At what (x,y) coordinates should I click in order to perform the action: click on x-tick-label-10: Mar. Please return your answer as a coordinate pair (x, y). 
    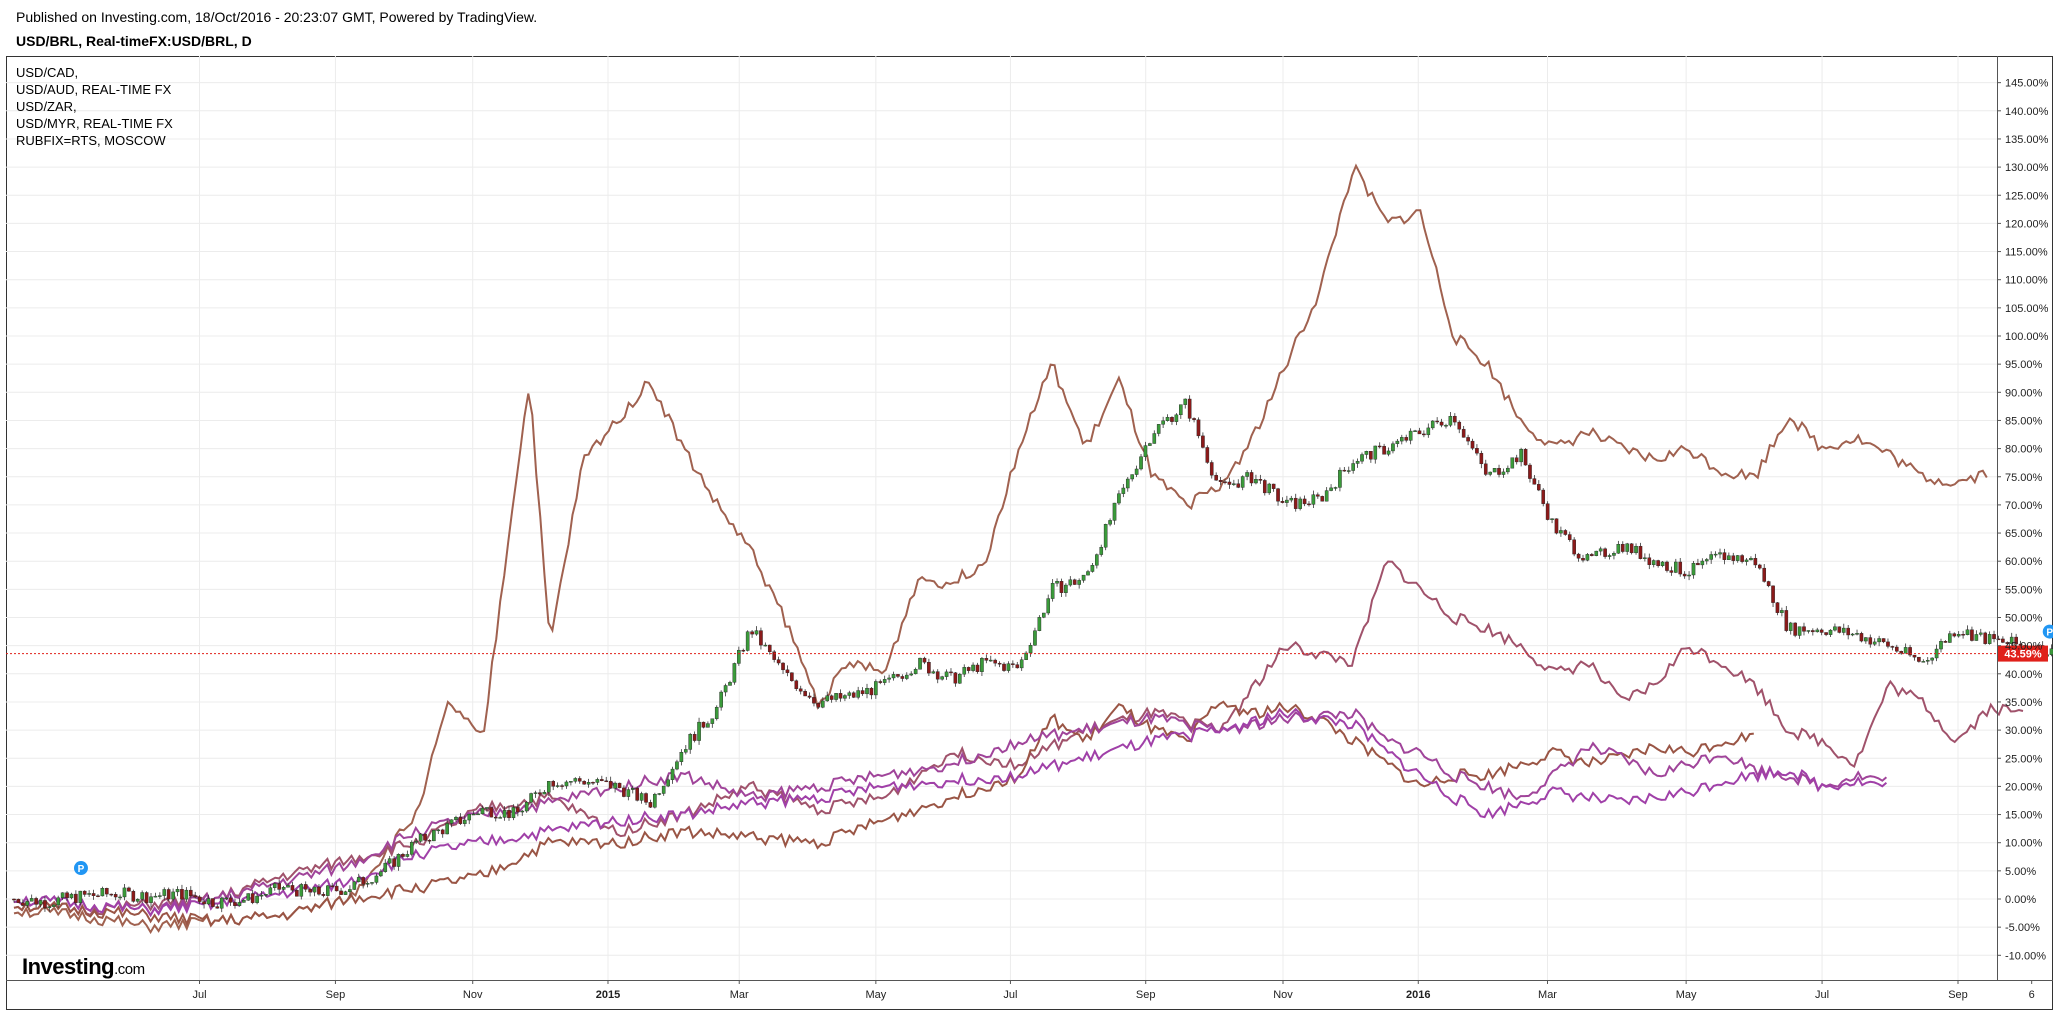
    Looking at the image, I should click on (1547, 995).